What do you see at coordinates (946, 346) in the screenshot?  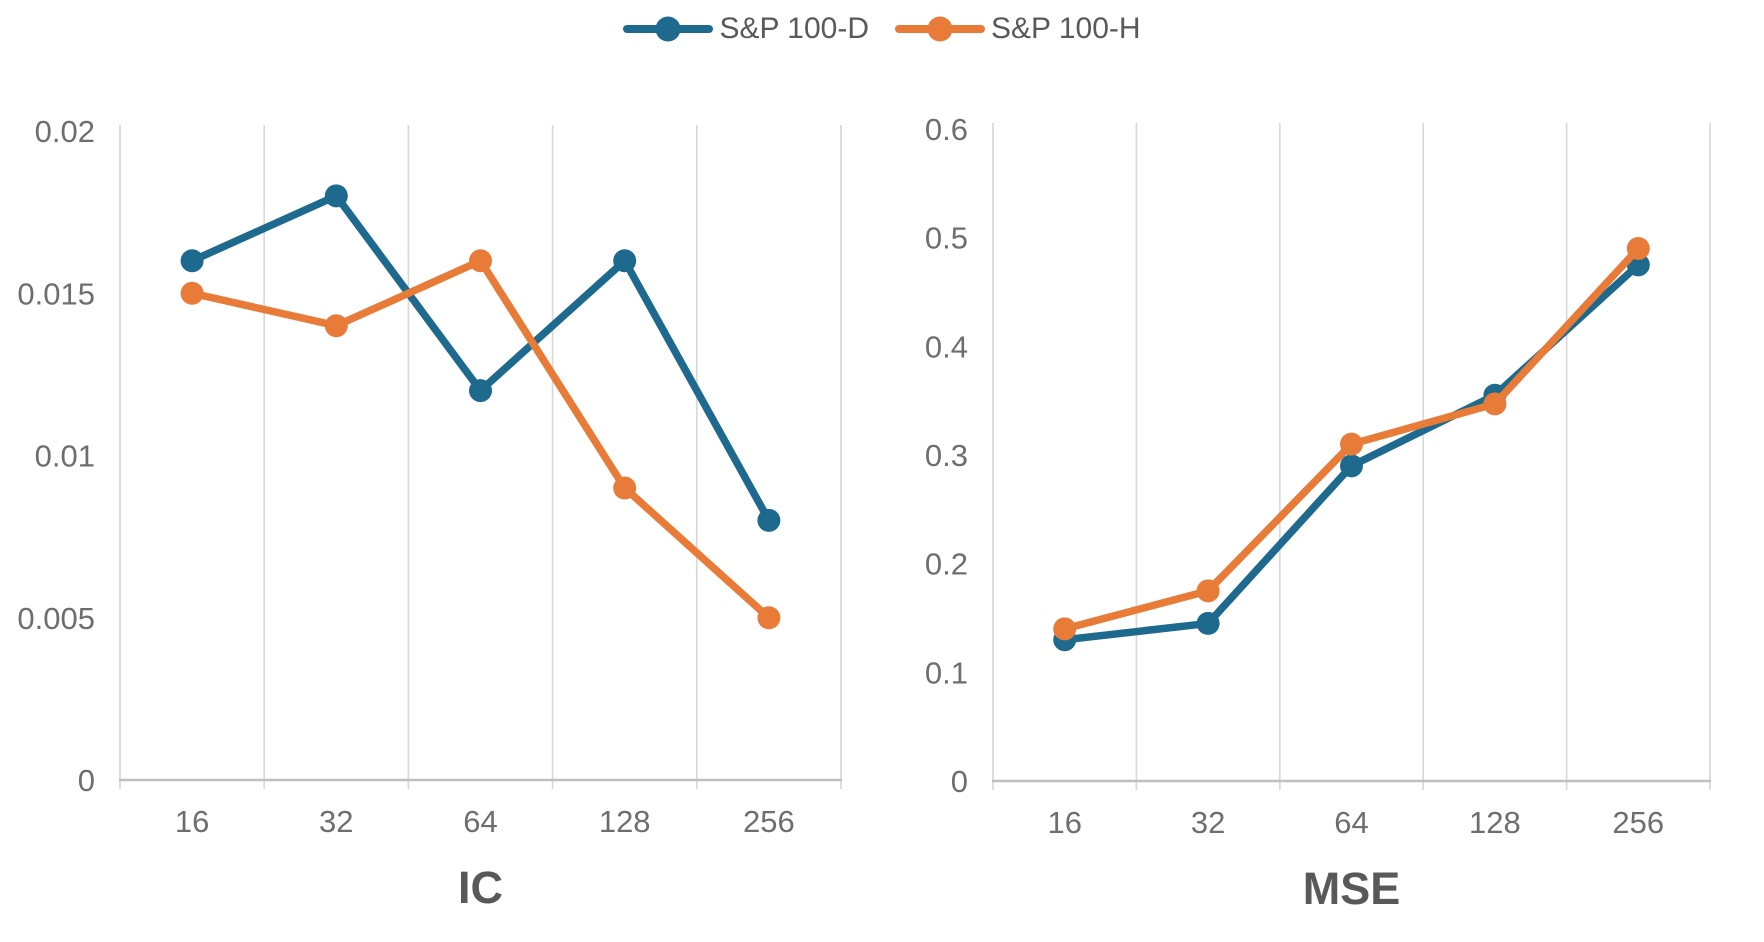 I see `y-tick-label: 0.4` at bounding box center [946, 346].